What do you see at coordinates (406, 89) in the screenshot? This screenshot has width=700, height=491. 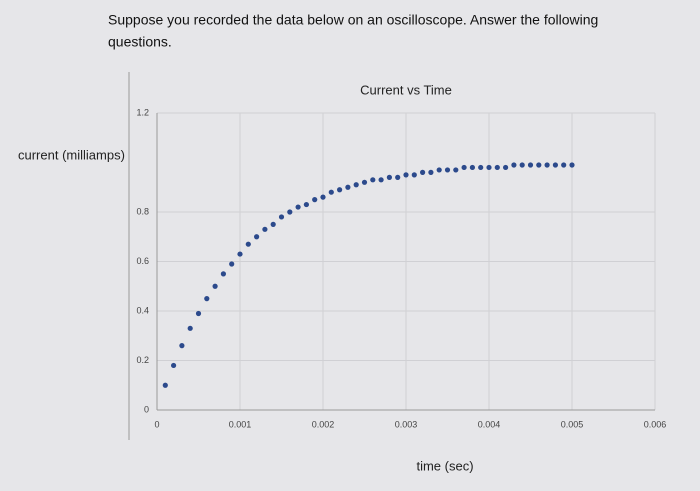 I see `chart-title: Current vs Time` at bounding box center [406, 89].